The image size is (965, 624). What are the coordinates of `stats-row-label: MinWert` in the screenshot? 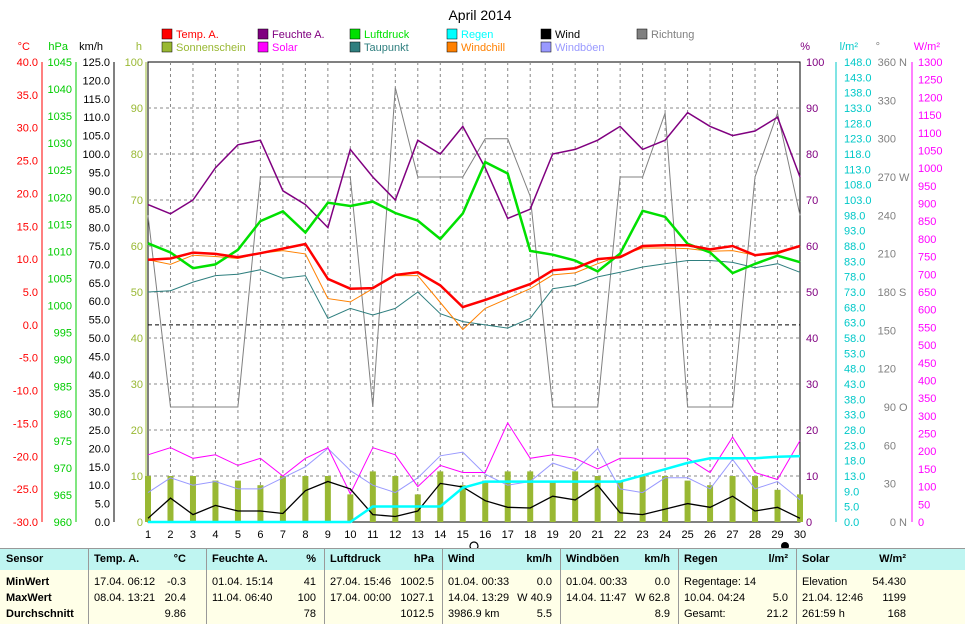 It's located at (28, 582).